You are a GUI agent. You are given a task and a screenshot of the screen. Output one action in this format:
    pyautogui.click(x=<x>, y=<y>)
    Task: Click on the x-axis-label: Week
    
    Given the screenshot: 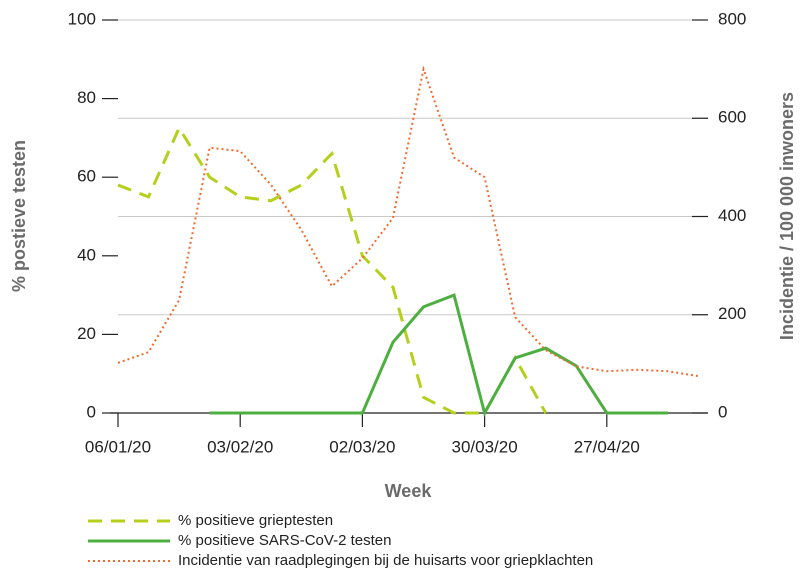 What is the action you would take?
    pyautogui.click(x=409, y=491)
    